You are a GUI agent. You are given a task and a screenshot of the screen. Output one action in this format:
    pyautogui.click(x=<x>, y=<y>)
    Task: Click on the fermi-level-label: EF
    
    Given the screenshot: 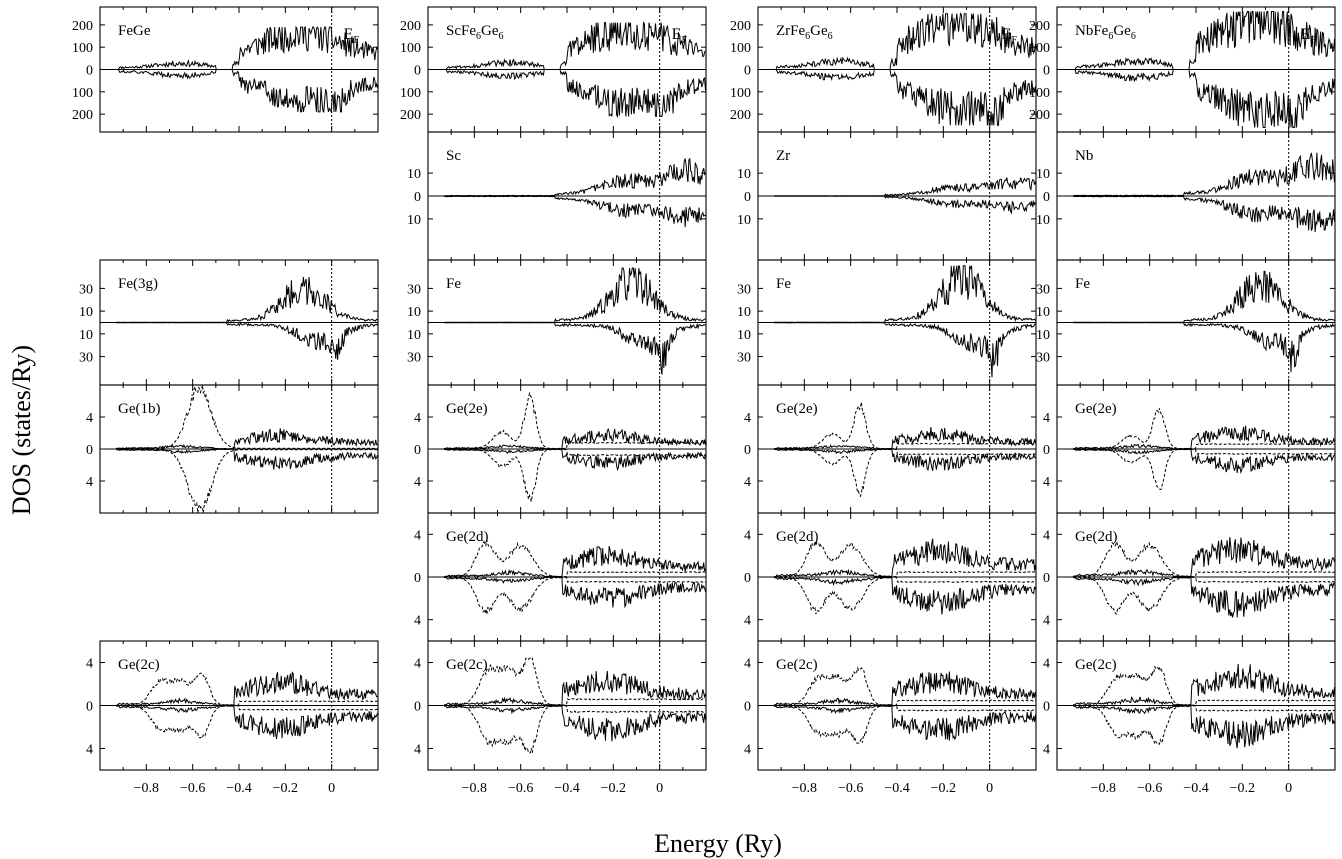 What is the action you would take?
    pyautogui.click(x=352, y=36)
    